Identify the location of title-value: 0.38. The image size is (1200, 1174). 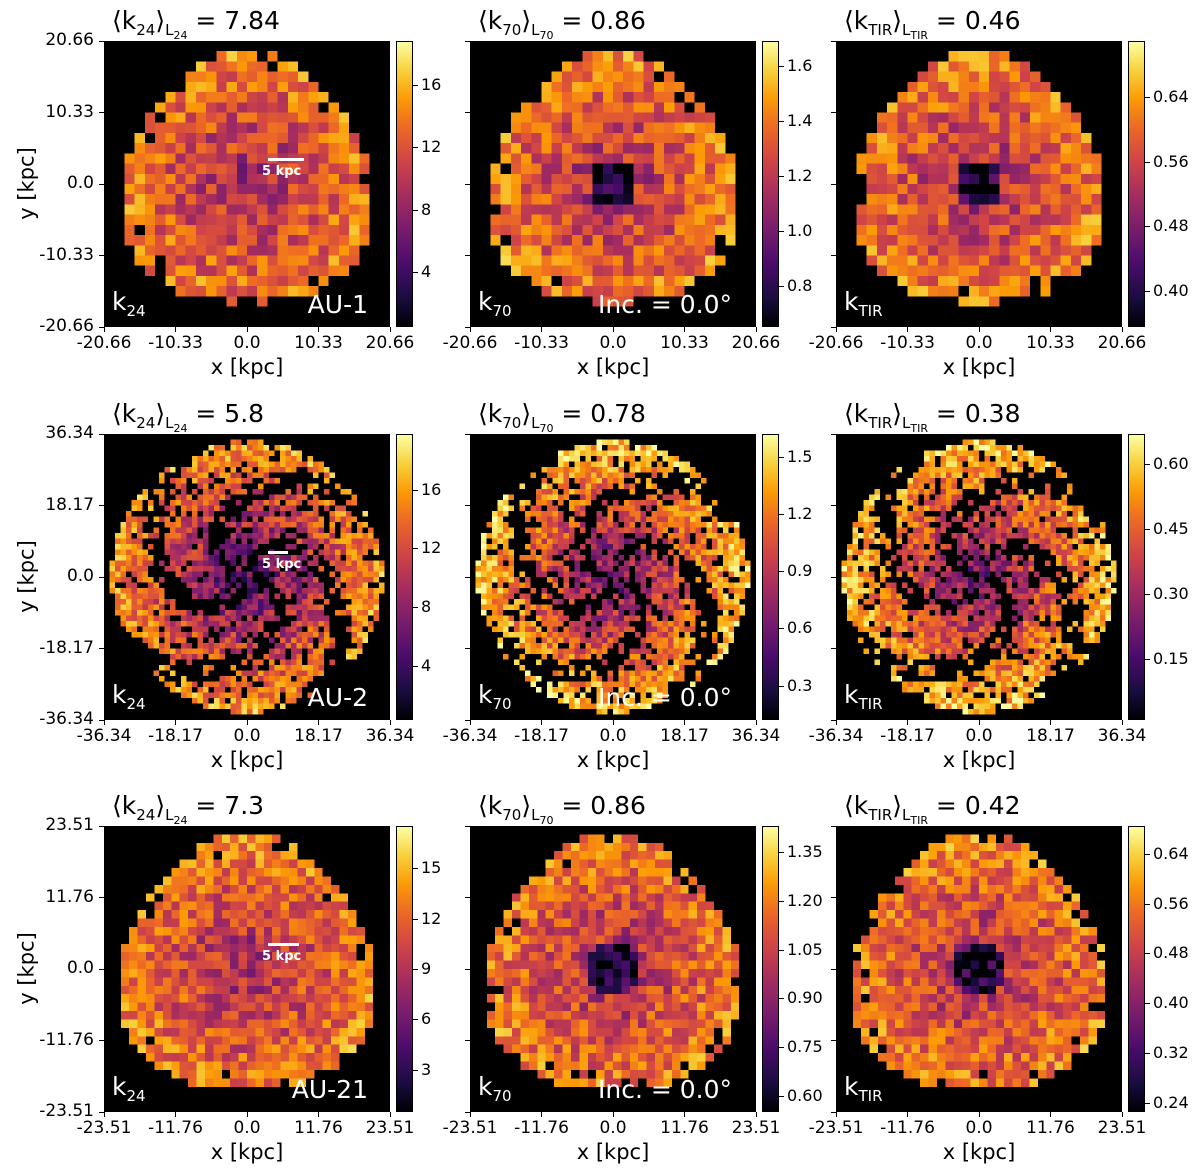
(992, 413).